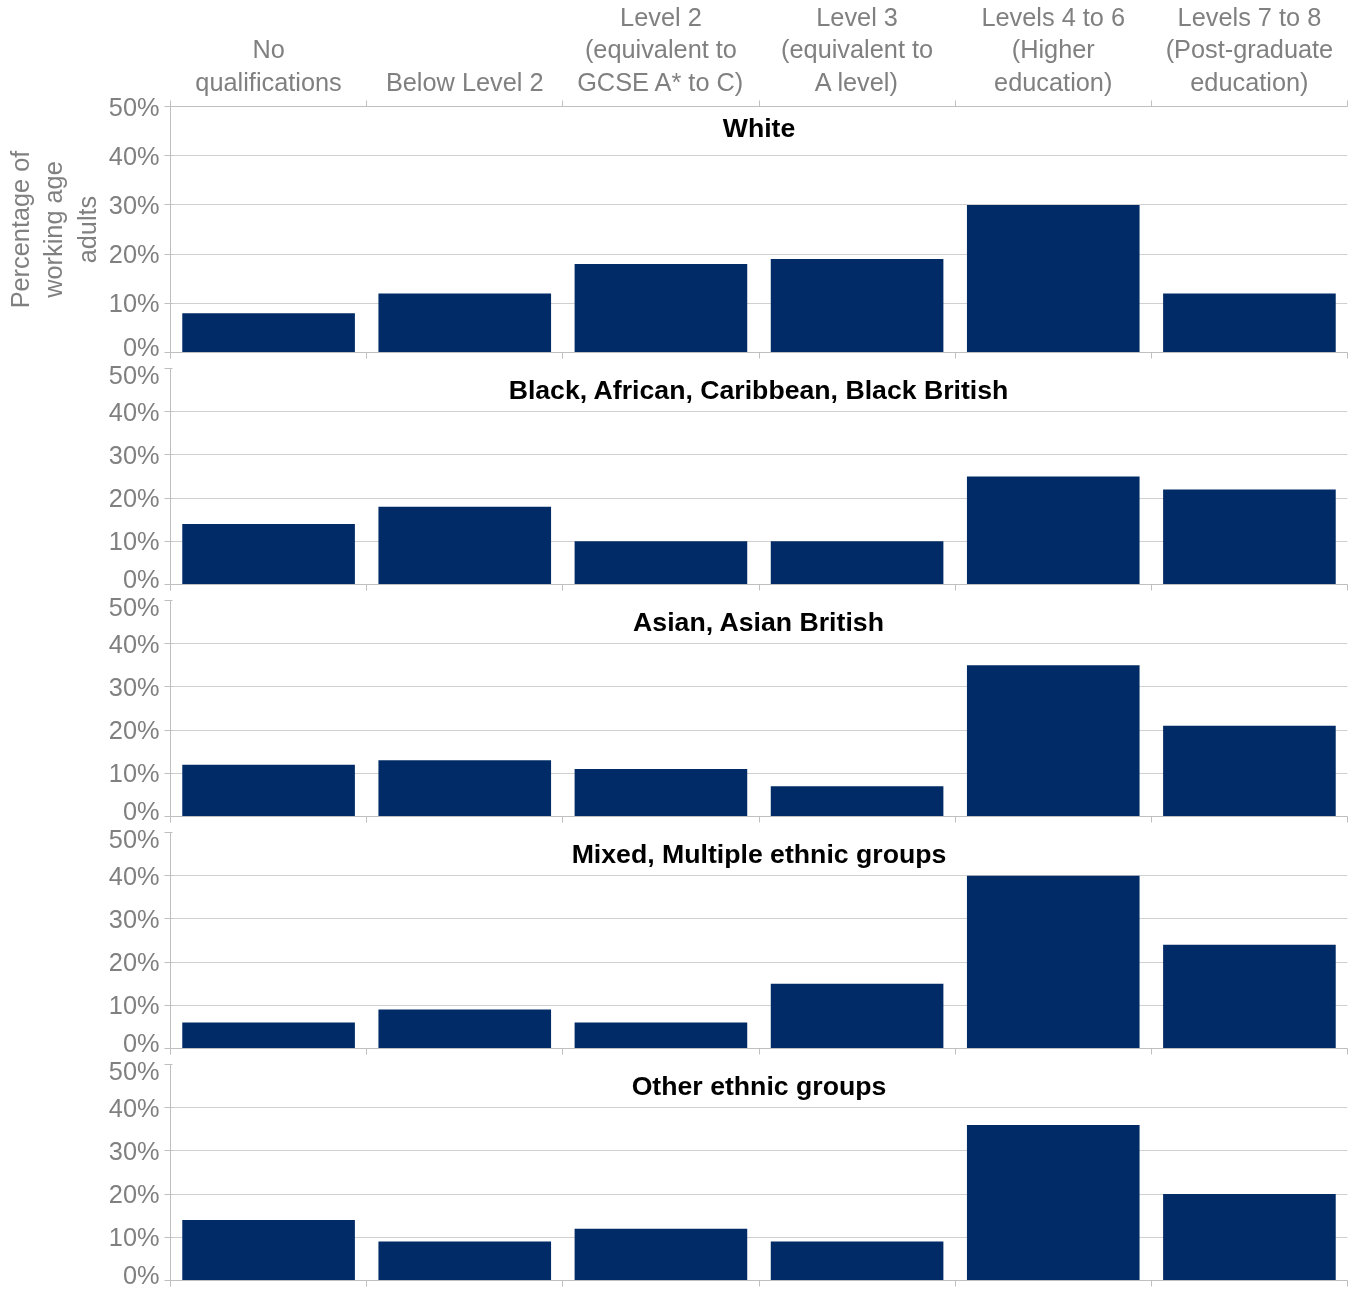 The height and width of the screenshot is (1312, 1360). I want to click on x-tick-label: Level 3 (equivalent to A level), so click(857, 49).